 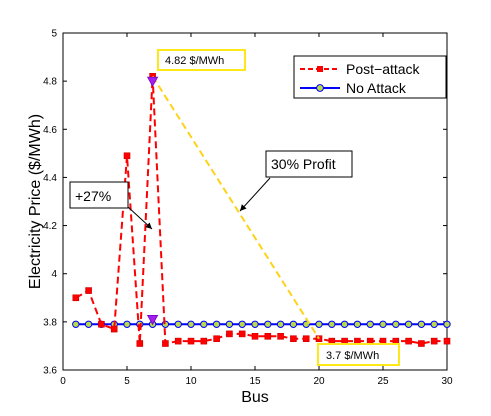 What do you see at coordinates (255, 397) in the screenshot?
I see `x-axis-label: Bus` at bounding box center [255, 397].